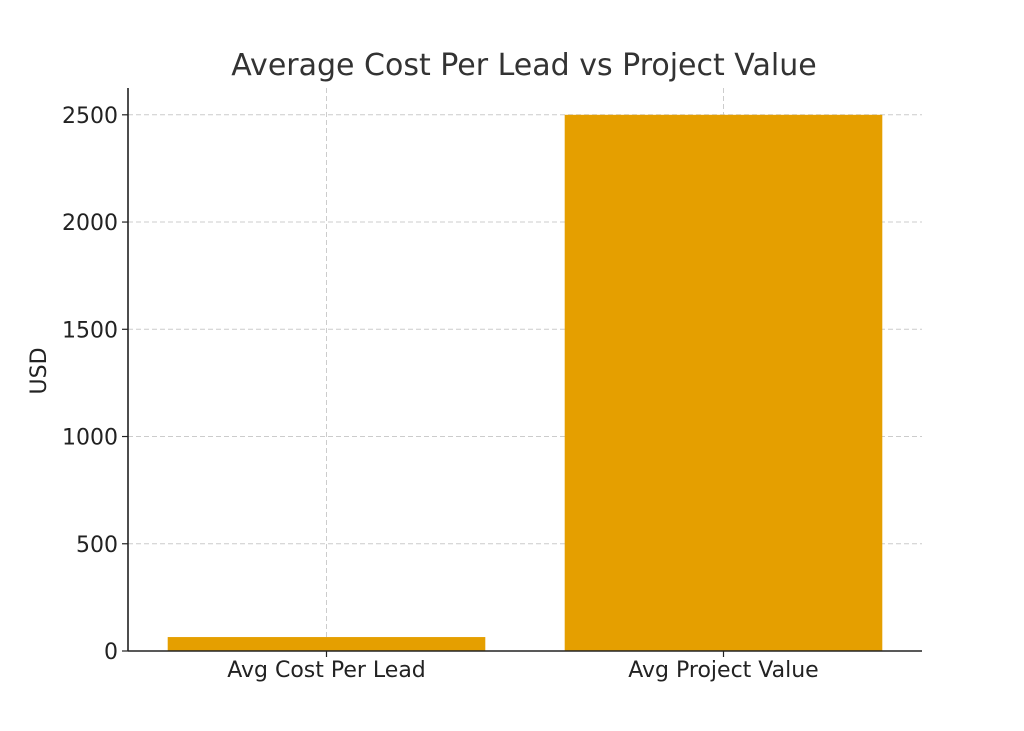  What do you see at coordinates (97, 545) in the screenshot?
I see `y-tick-label-1: 500` at bounding box center [97, 545].